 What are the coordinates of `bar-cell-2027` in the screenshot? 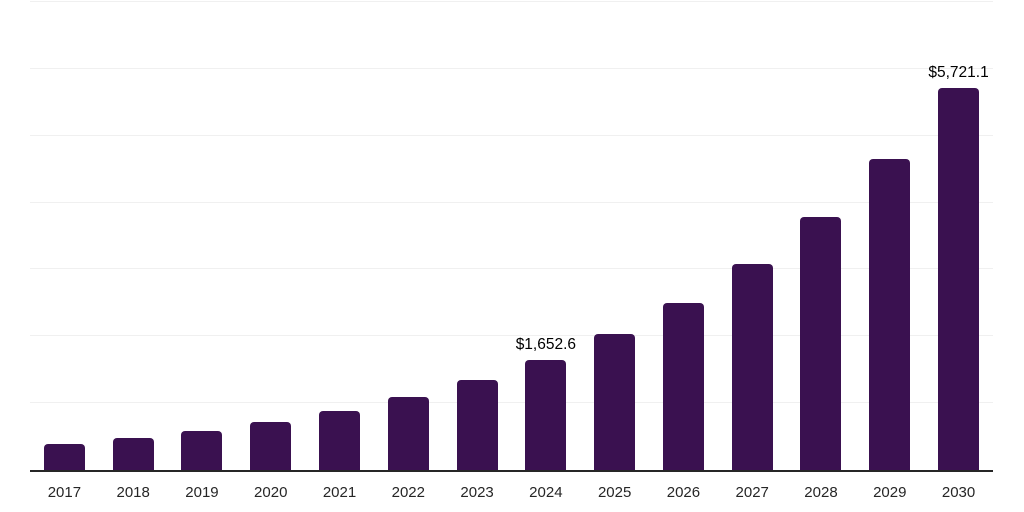 It's located at (752, 236).